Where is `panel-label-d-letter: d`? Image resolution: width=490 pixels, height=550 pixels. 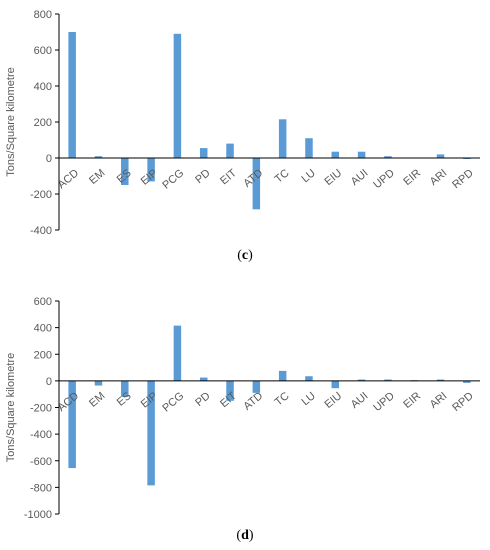 panel-label-d-letter: d is located at coordinates (245, 535).